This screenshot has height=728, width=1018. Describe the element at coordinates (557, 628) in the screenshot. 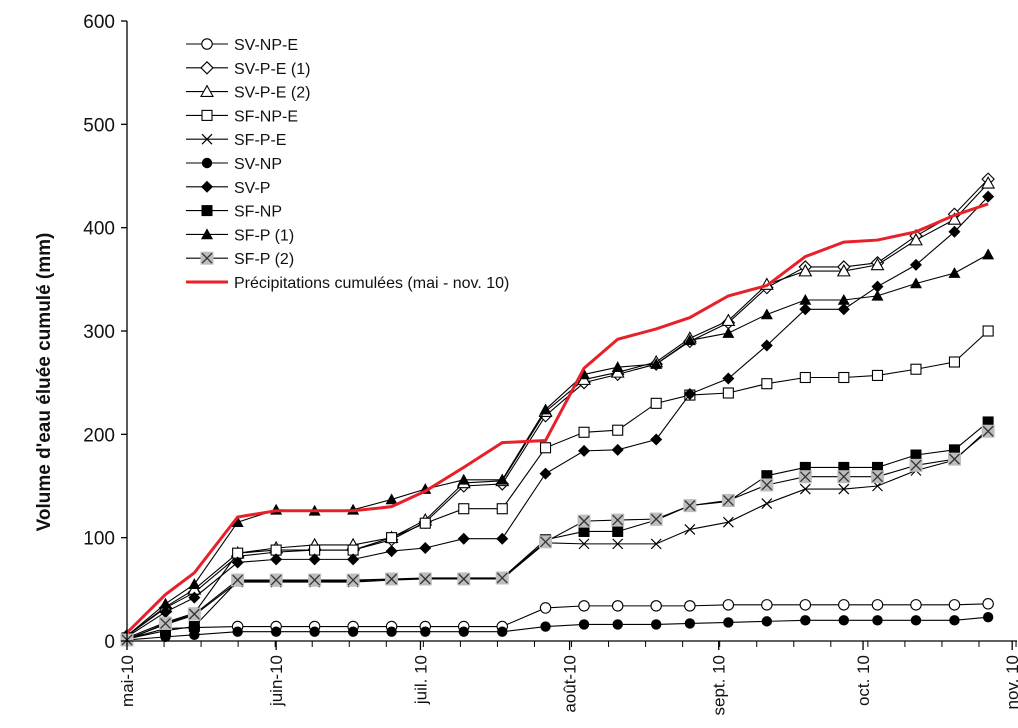

I see `series-line` at that location.